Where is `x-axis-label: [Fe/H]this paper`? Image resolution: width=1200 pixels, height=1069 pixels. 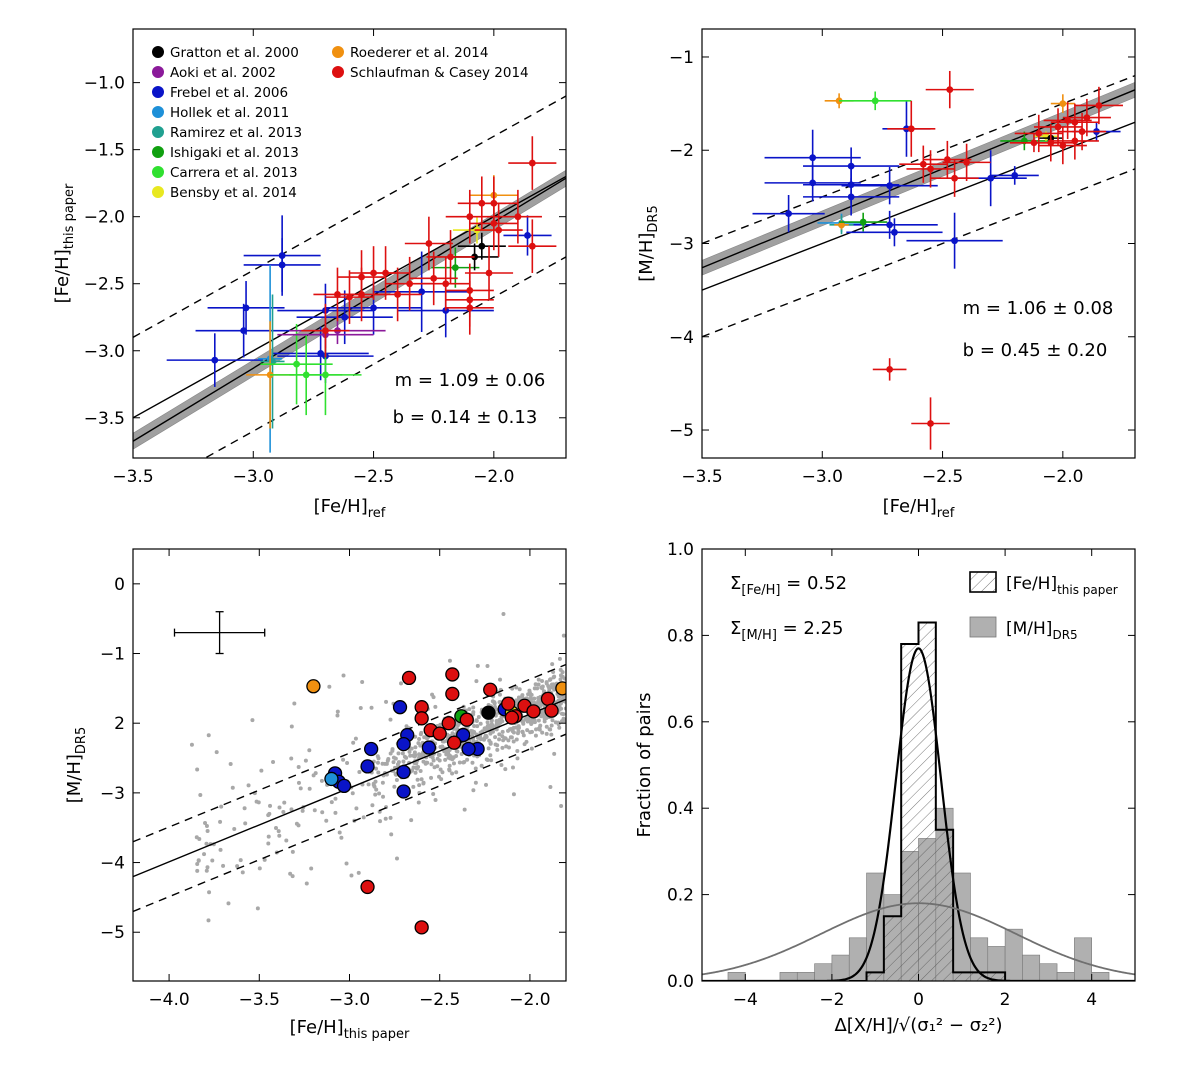 x-axis-label: [Fe/H]this paper is located at coordinates (350, 1029).